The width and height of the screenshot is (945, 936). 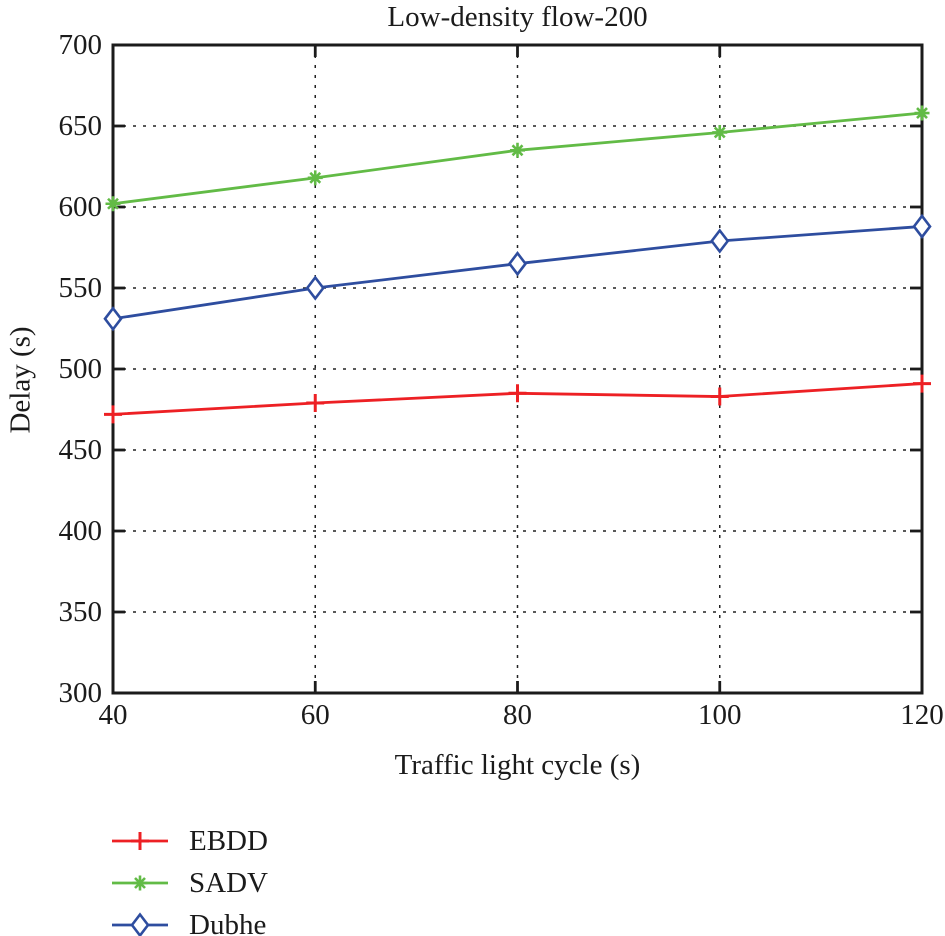 I want to click on y-tick-label-300: 300, so click(x=80, y=693).